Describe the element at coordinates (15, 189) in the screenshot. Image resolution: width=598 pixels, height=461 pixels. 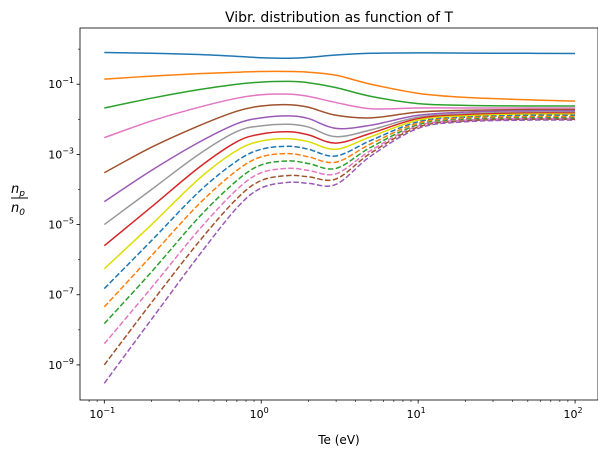
I see `y-label-numerator: n` at that location.